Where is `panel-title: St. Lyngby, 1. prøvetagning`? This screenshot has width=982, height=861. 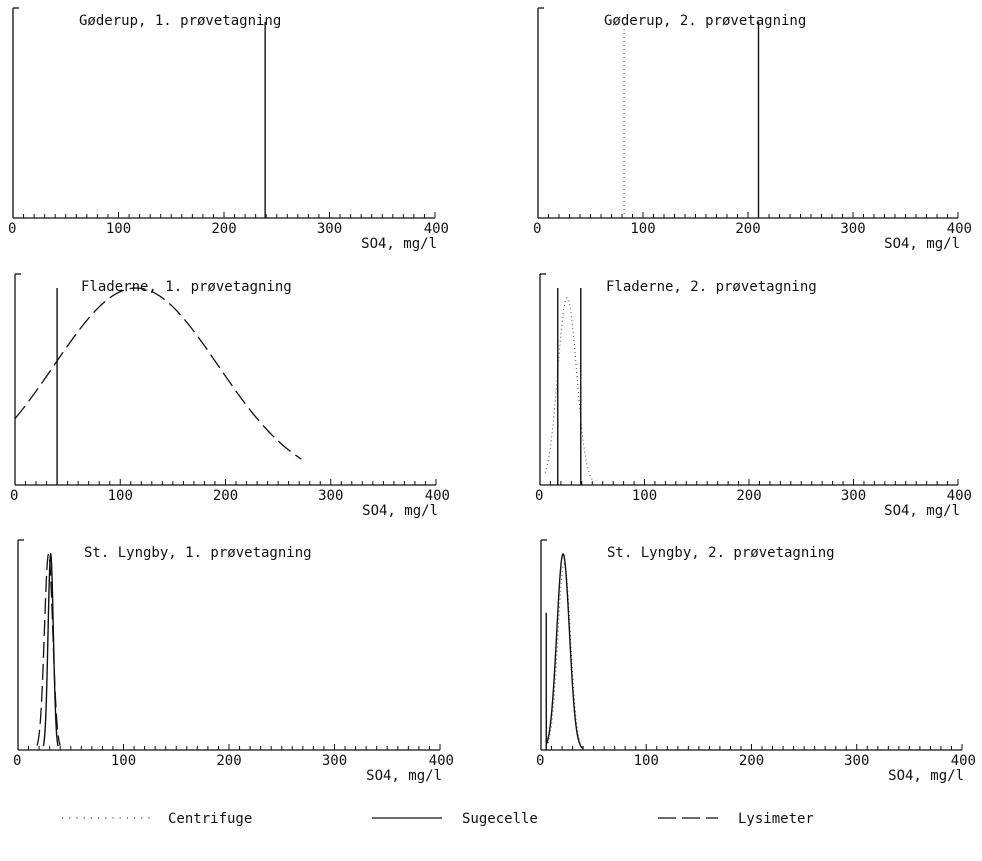
panel-title: St. Lyngby, 1. prøvetagning is located at coordinates (198, 553).